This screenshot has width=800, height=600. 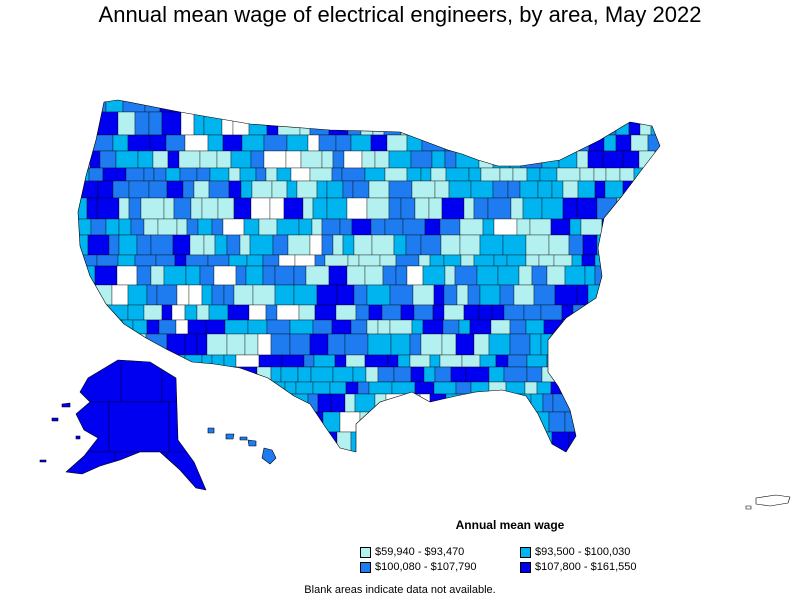 I want to click on puerto-rico-islet, so click(x=748, y=507).